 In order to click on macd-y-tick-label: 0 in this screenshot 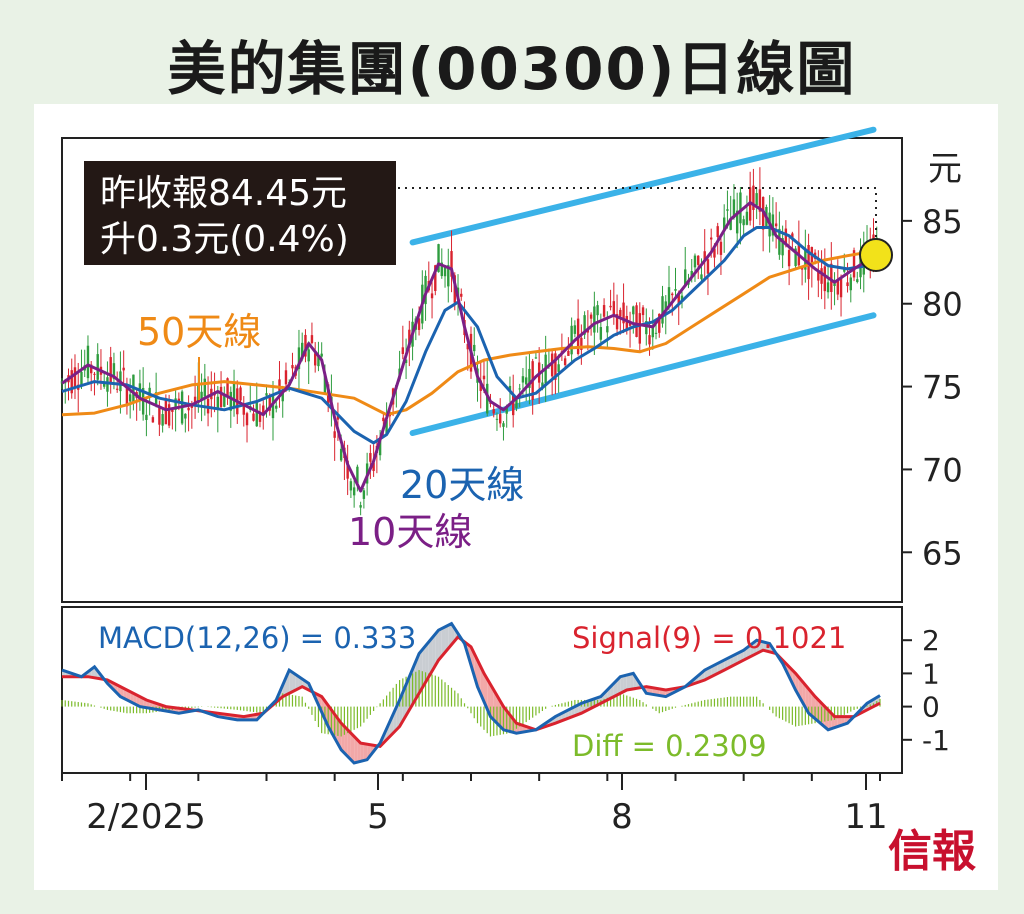, I will do `click(931, 707)`.